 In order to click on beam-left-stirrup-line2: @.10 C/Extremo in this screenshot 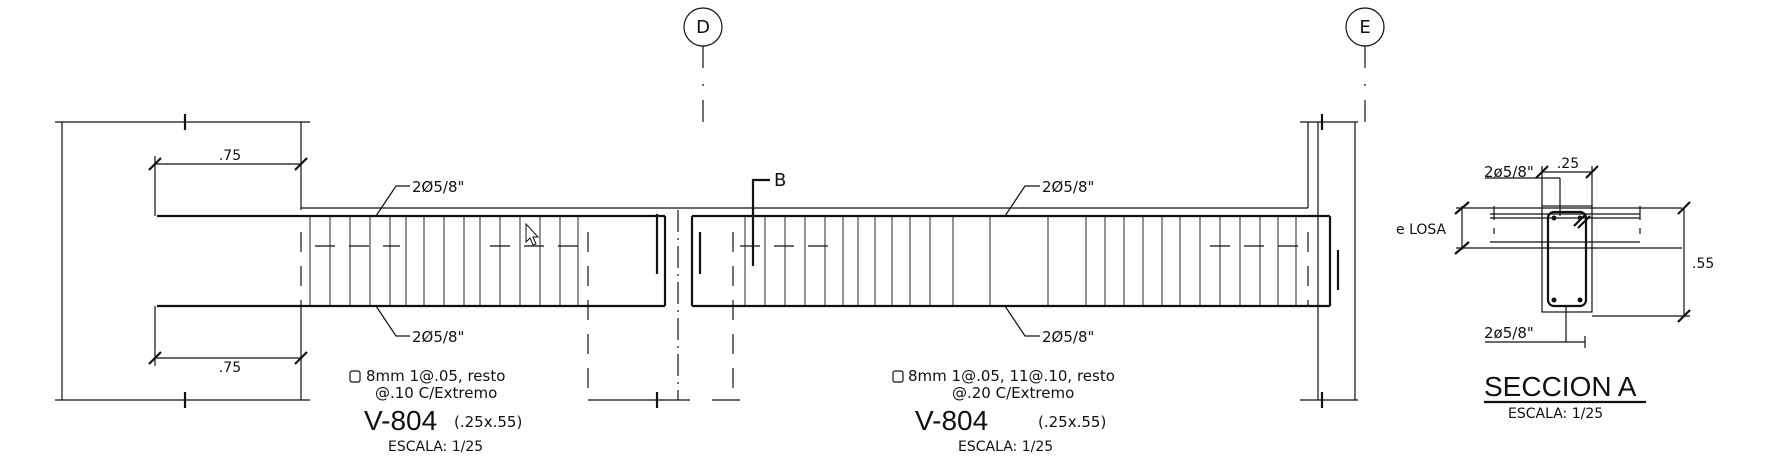, I will do `click(436, 393)`.